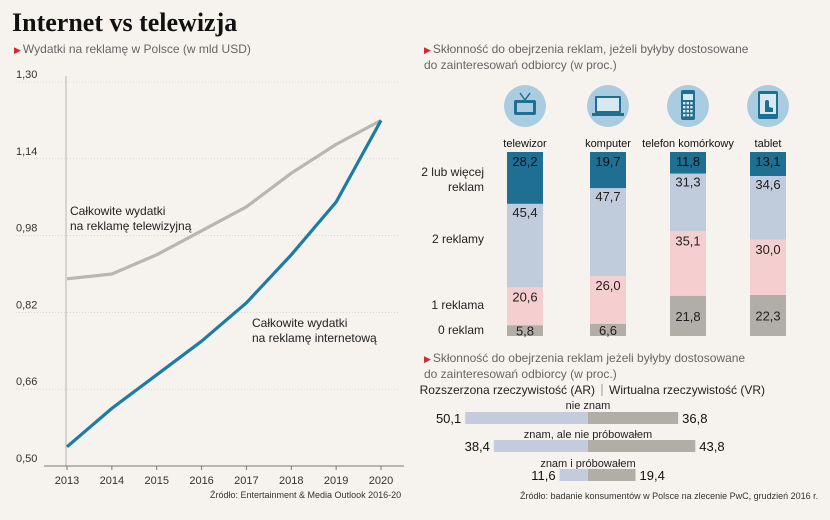  What do you see at coordinates (524, 161) in the screenshot?
I see `segment-value-label: 28,2` at bounding box center [524, 161].